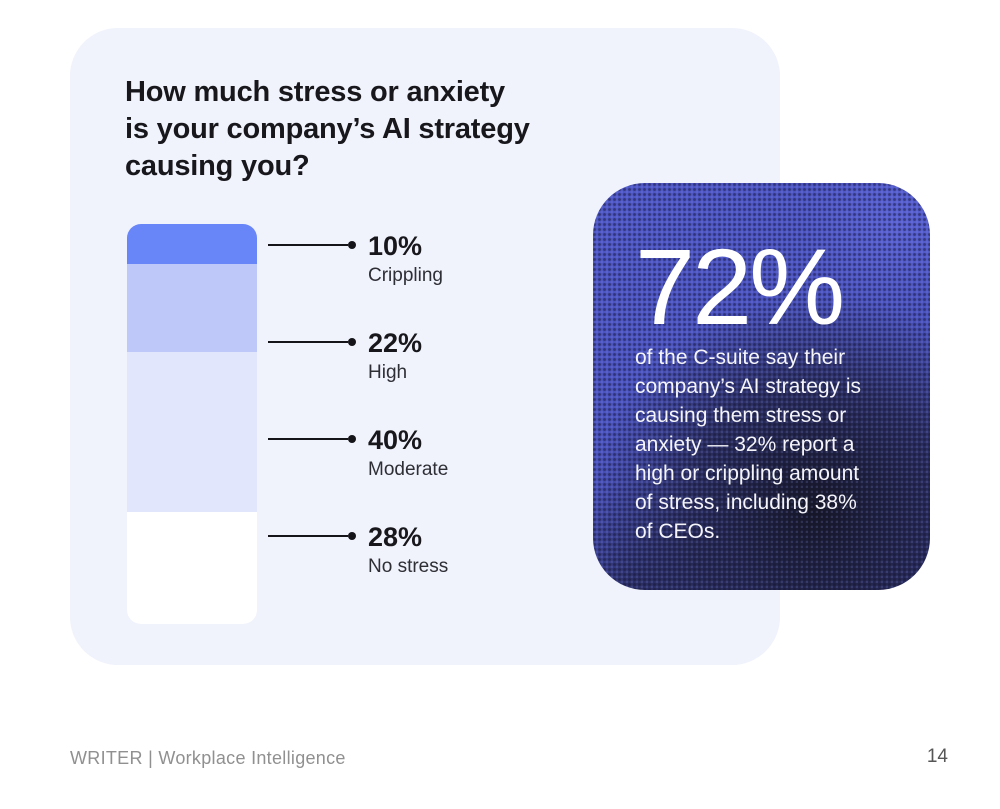  I want to click on callout-label: Moderate, so click(408, 469).